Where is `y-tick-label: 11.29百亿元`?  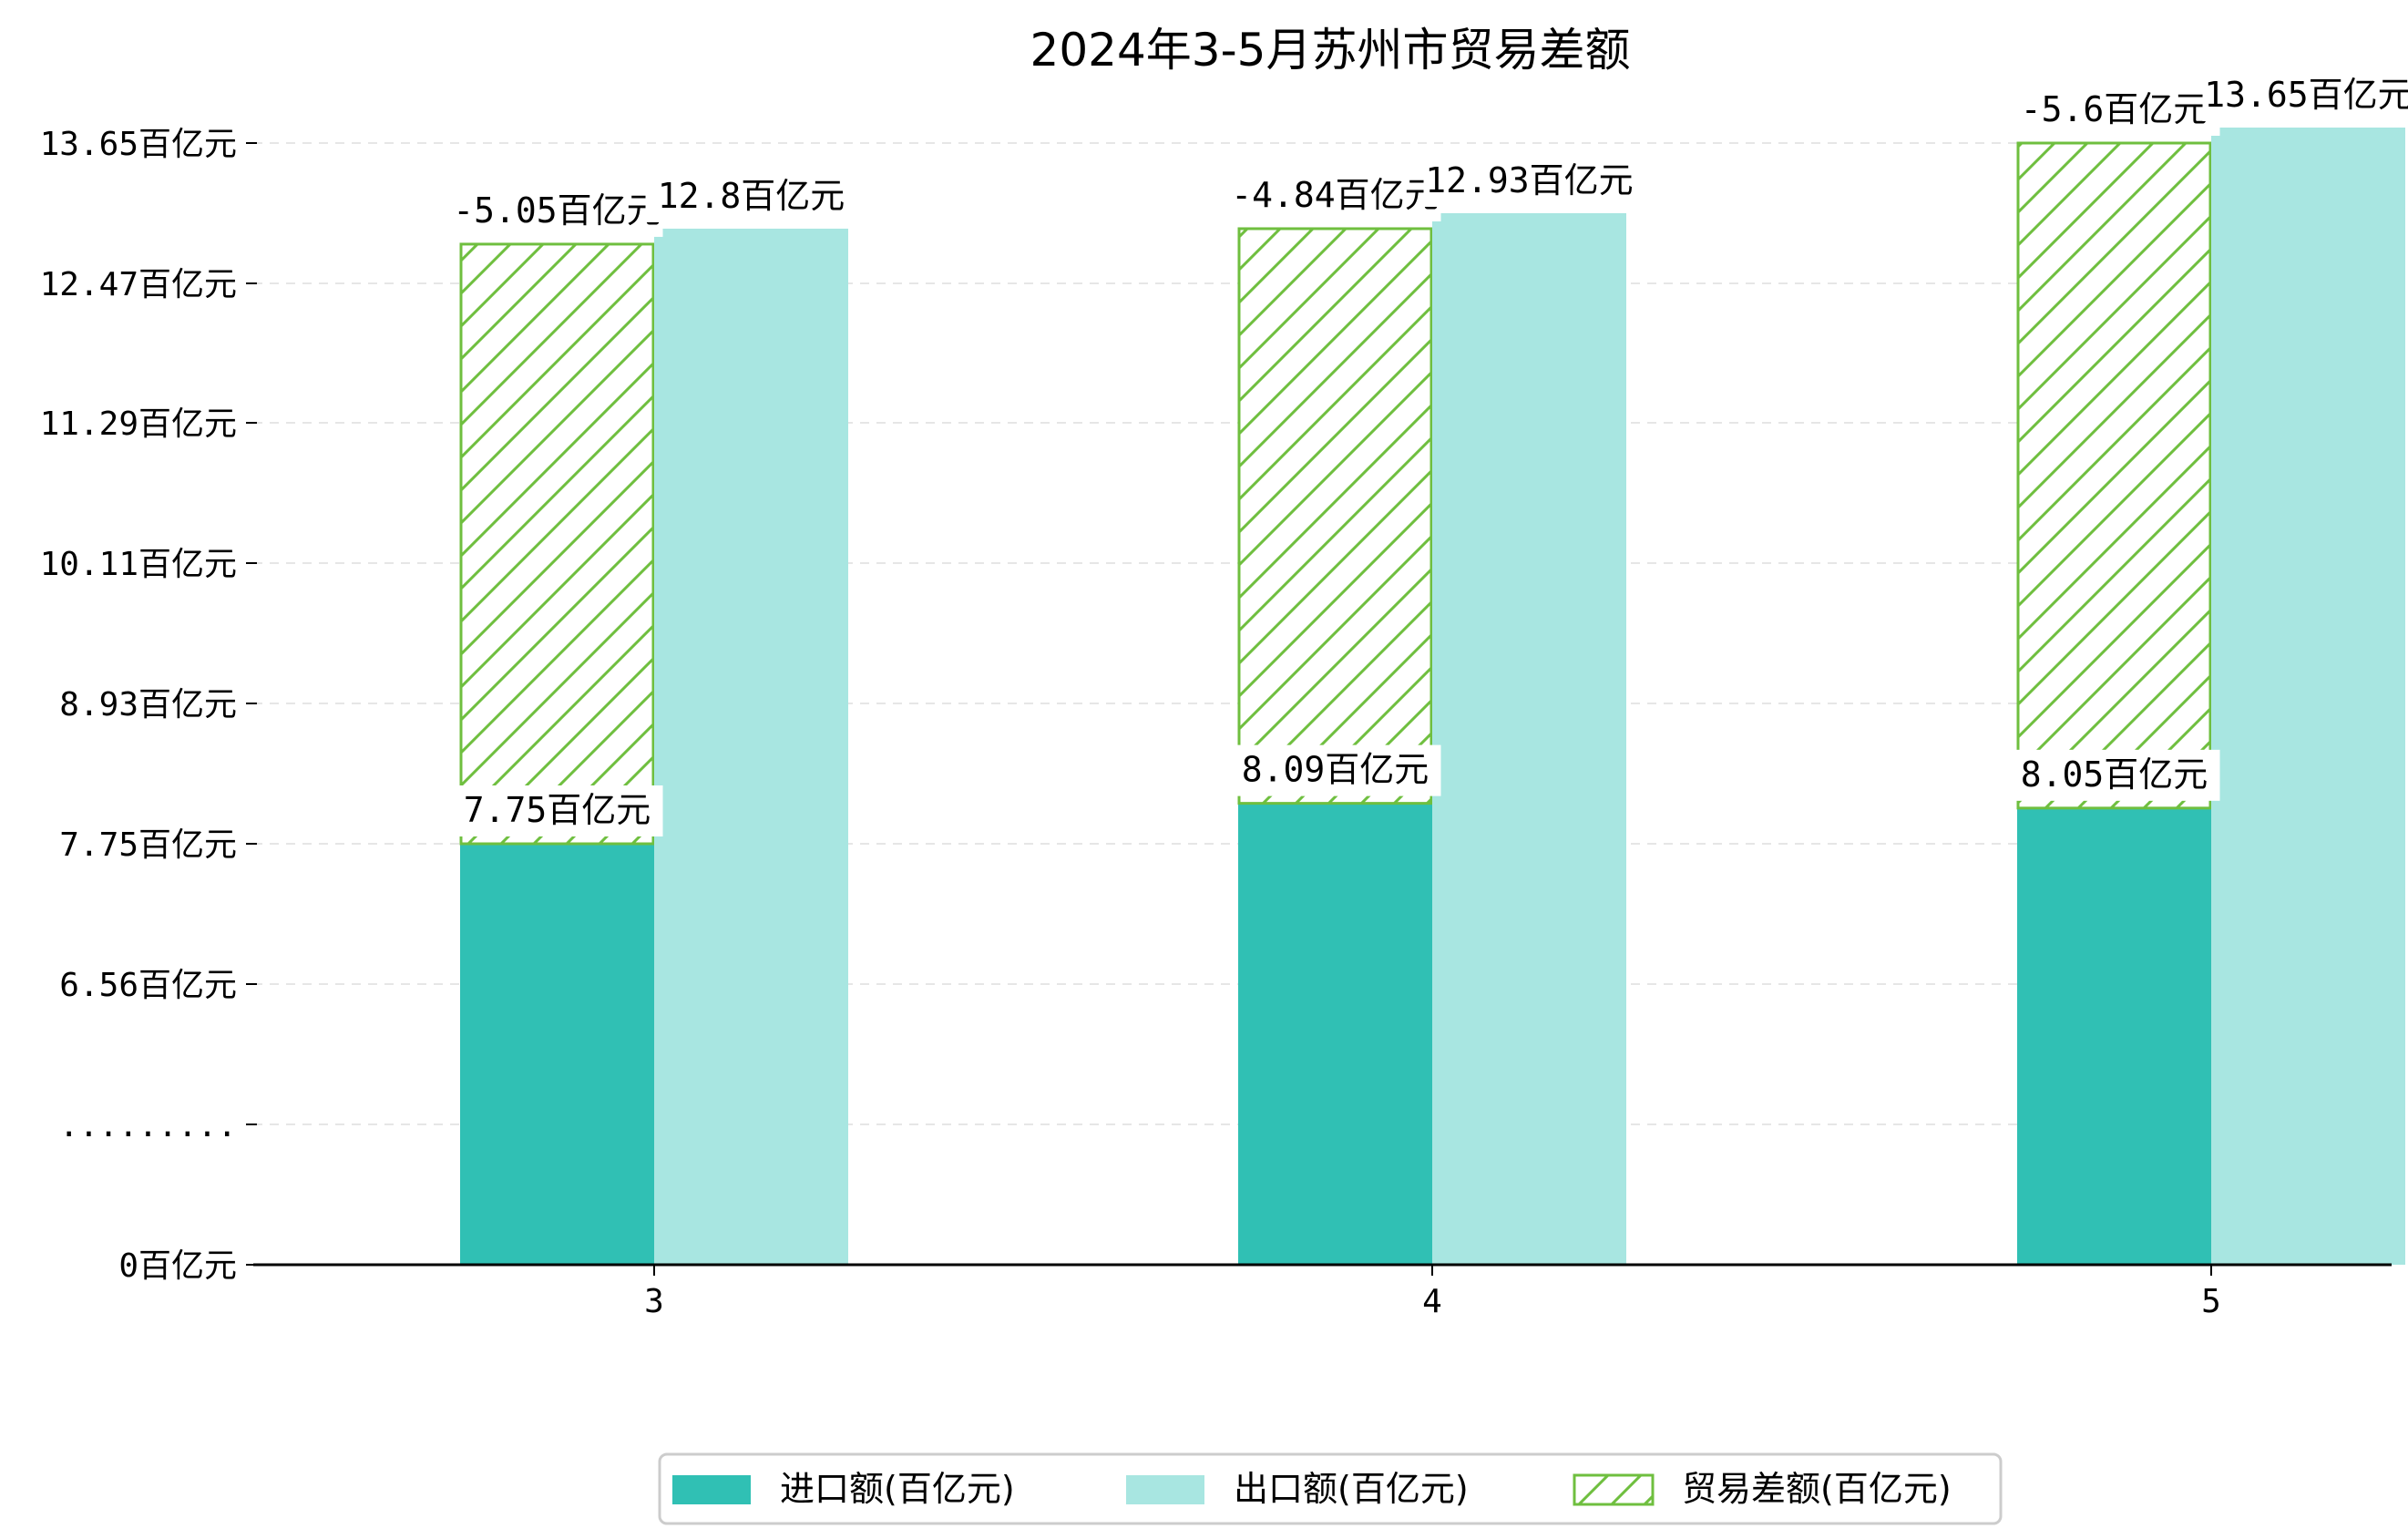
y-tick-label: 11.29百亿元 is located at coordinates (139, 424).